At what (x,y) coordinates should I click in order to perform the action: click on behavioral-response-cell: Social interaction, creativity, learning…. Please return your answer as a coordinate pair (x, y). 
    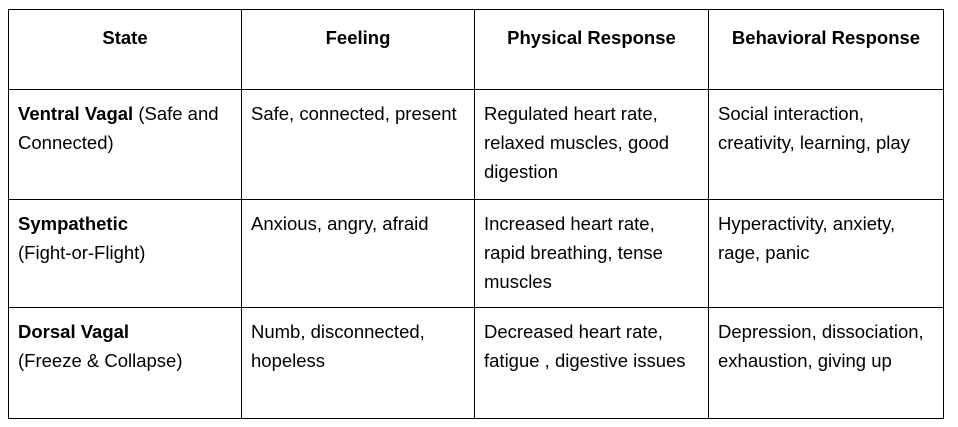
    Looking at the image, I should click on (826, 144).